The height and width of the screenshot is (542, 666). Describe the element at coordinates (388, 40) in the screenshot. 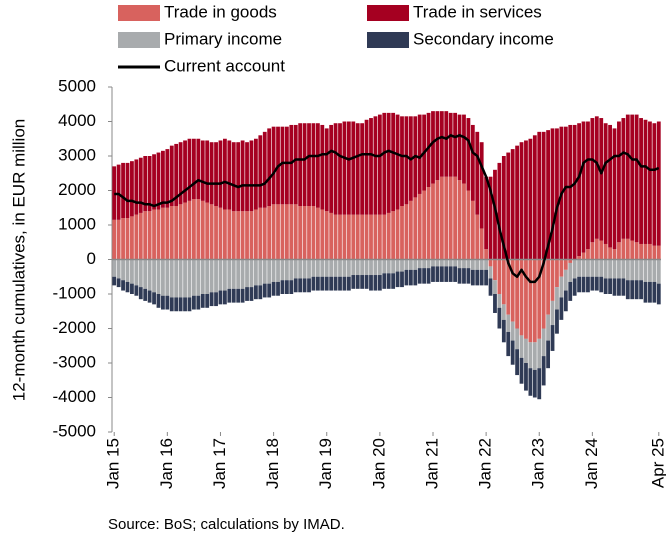

I see `legend-swatch` at that location.